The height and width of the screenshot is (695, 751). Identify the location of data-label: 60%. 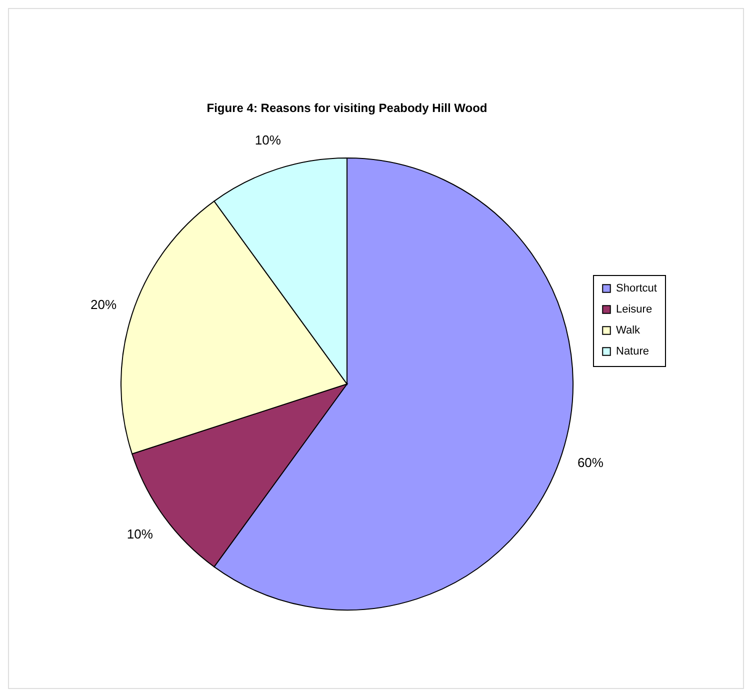
(590, 462).